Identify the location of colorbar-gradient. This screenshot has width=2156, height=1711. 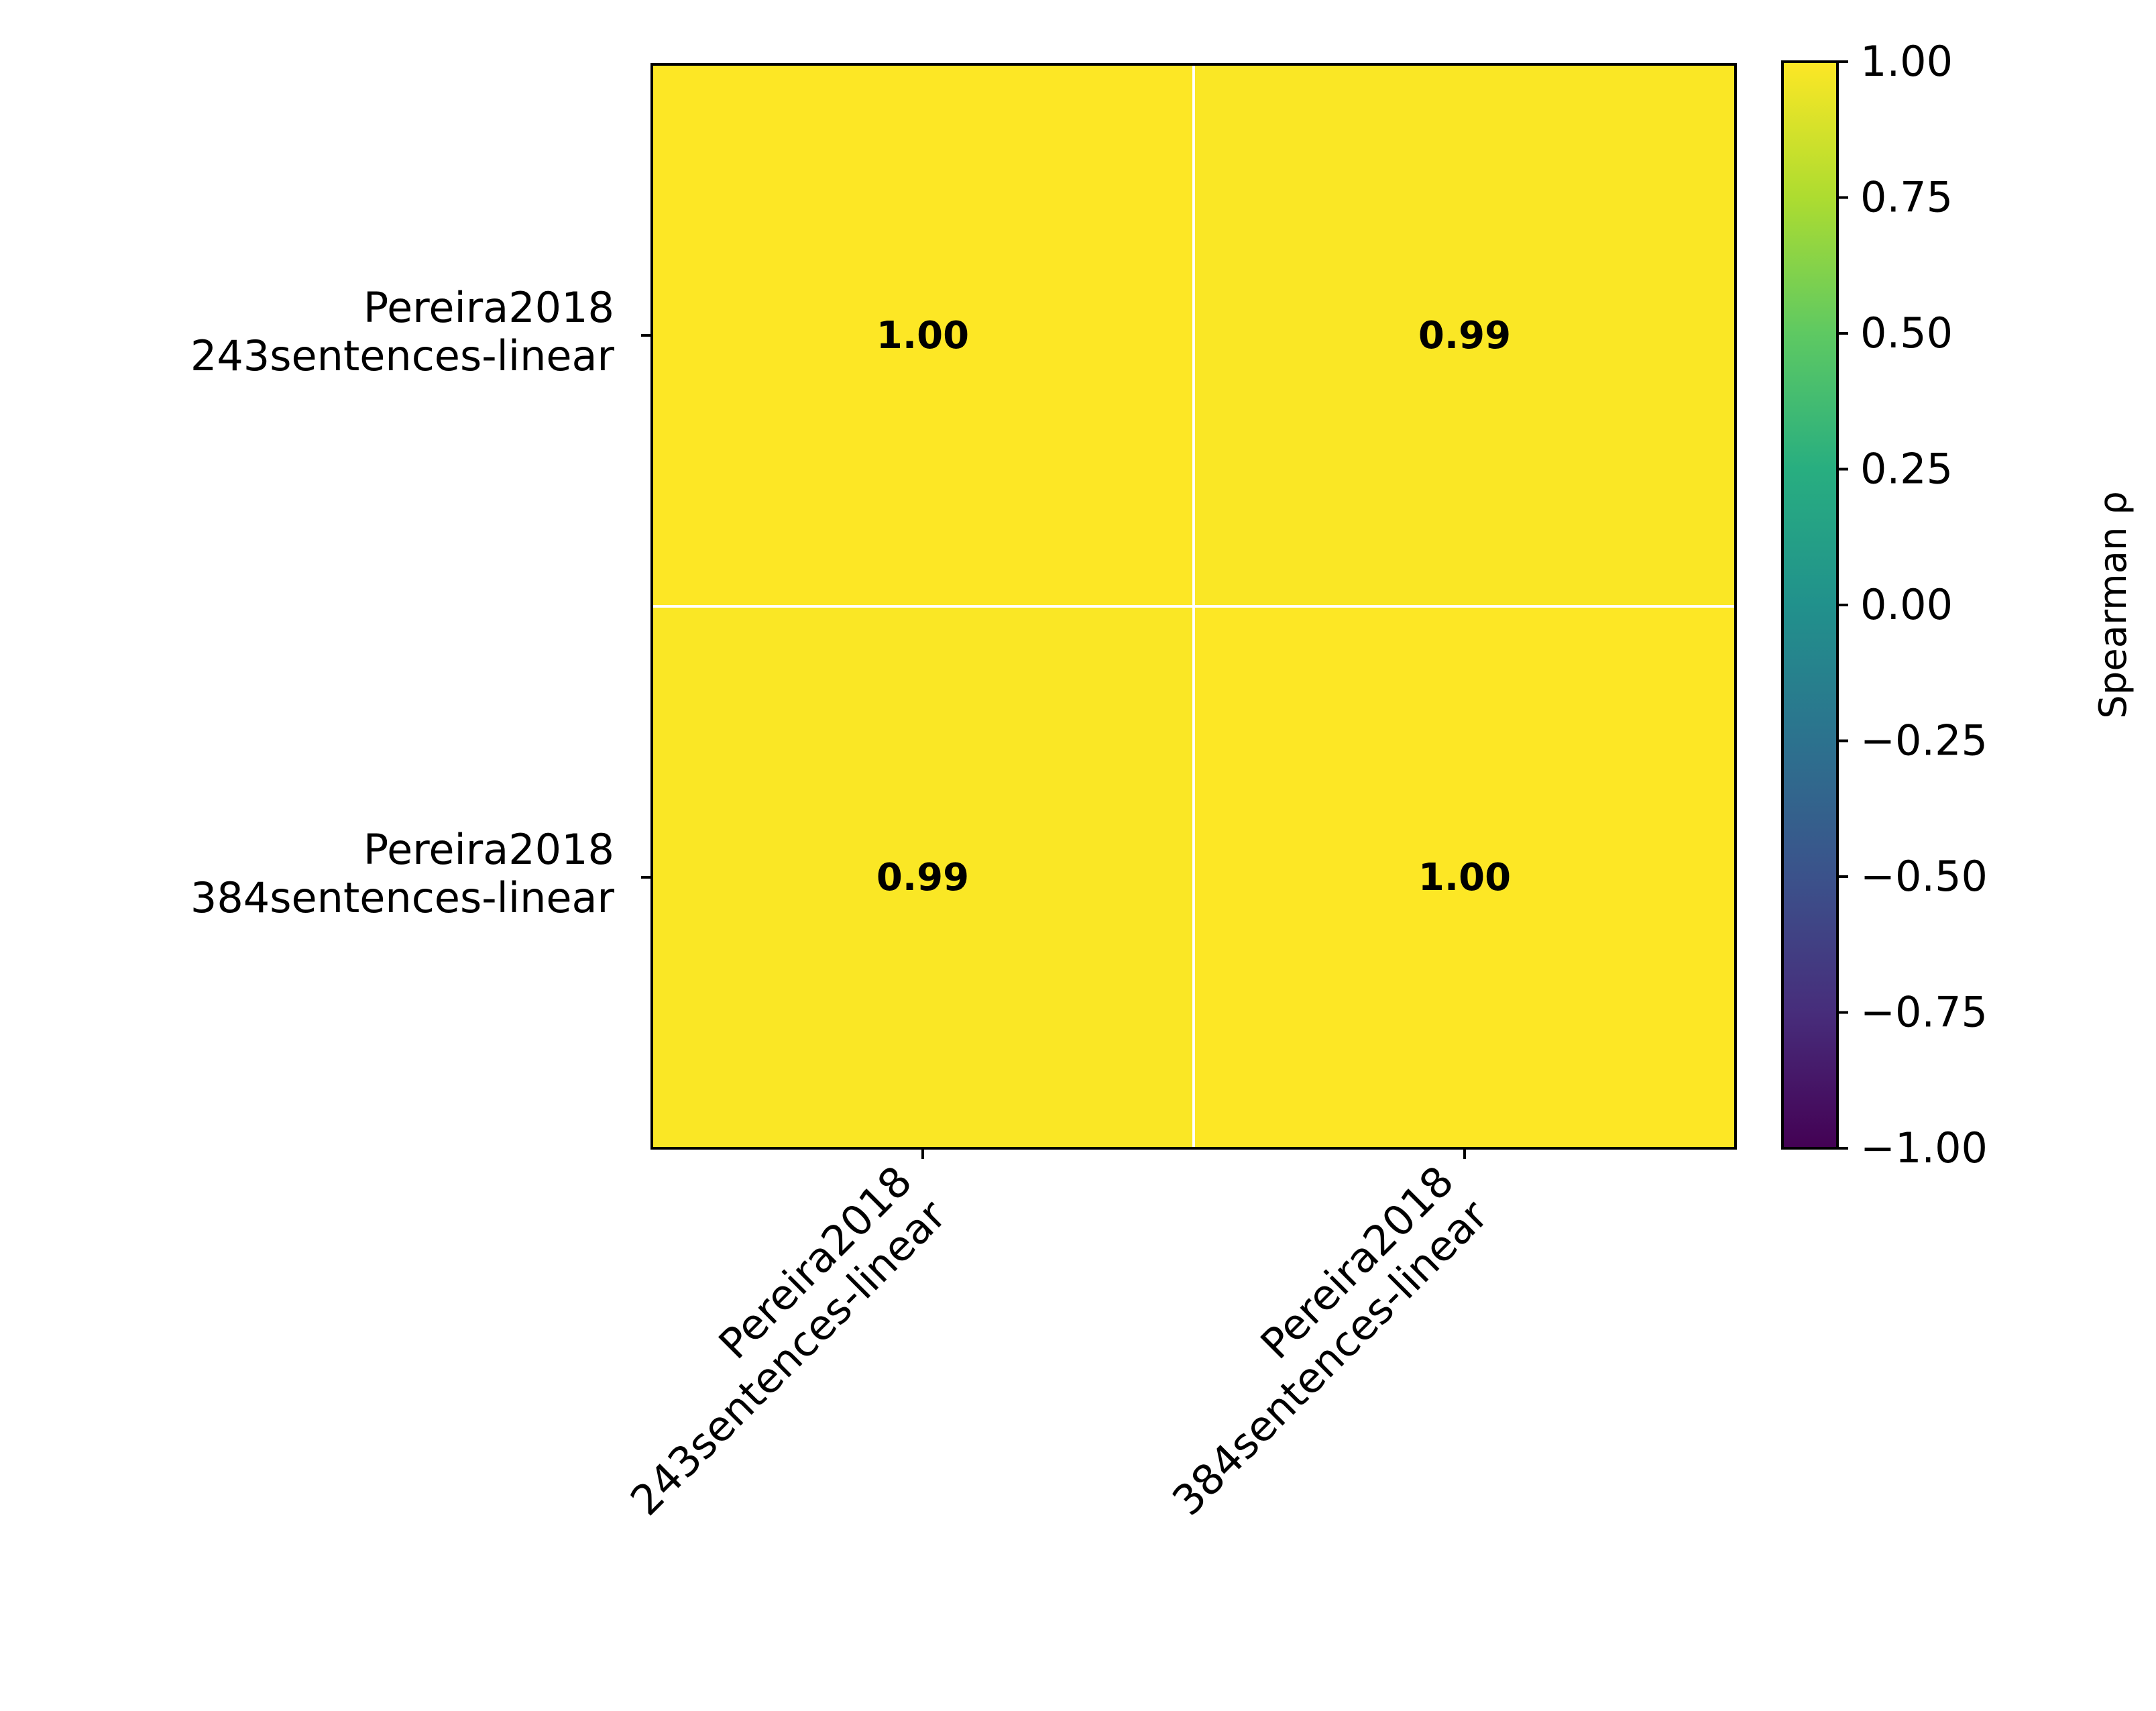
(1810, 605).